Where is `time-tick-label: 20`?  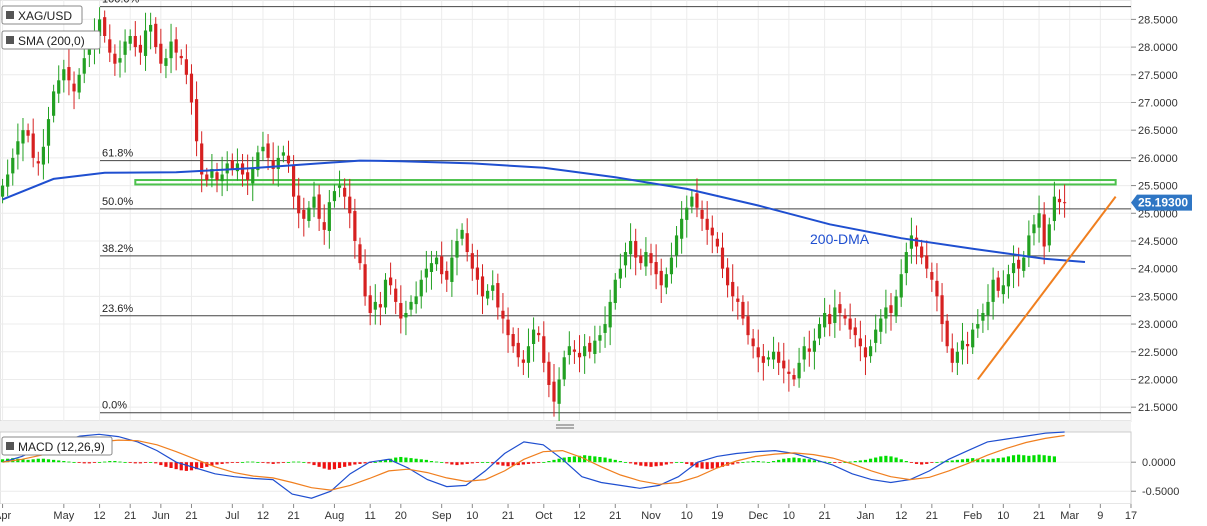
time-tick-label: 20 is located at coordinates (401, 516).